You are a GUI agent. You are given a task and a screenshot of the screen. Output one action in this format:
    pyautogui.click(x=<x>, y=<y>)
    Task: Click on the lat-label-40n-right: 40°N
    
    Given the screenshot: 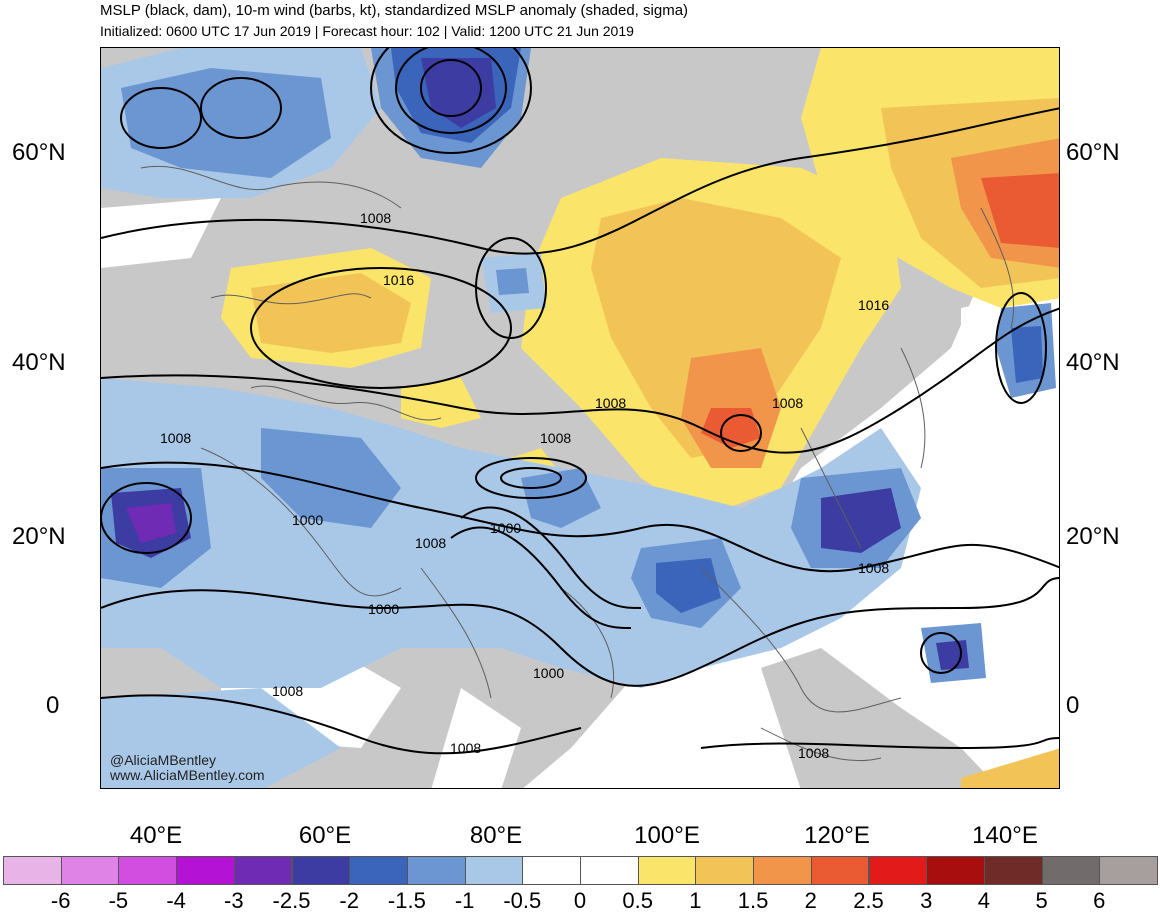 What is the action you would take?
    pyautogui.click(x=1093, y=362)
    